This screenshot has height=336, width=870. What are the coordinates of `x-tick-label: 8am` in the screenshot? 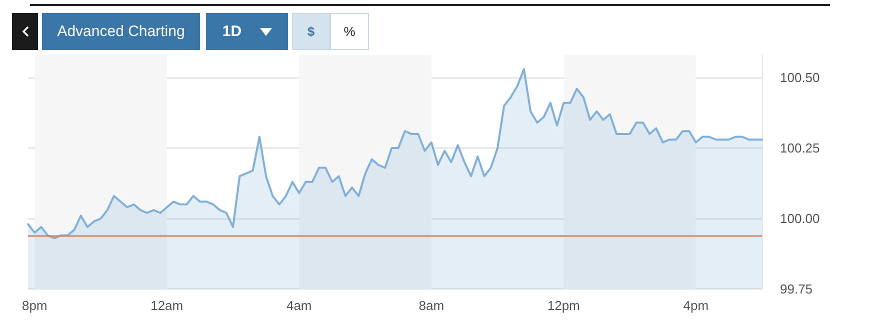 It's located at (431, 305).